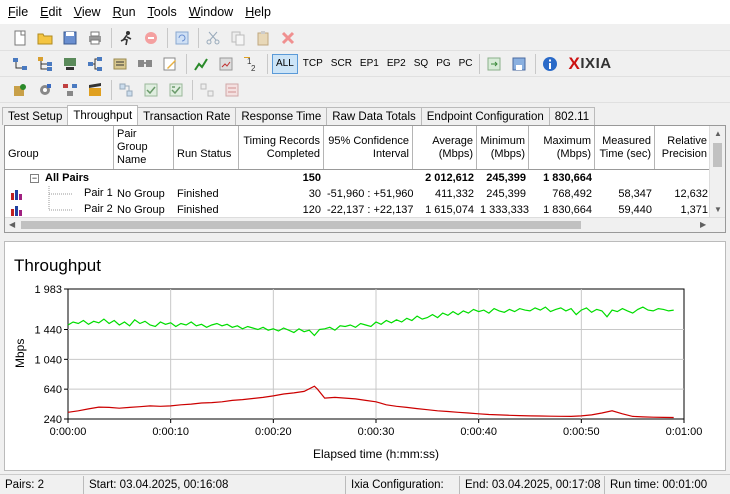 Image resolution: width=730 pixels, height=494 pixels. I want to click on header-confidence-interval: 95% Confidence Interval, so click(368, 147).